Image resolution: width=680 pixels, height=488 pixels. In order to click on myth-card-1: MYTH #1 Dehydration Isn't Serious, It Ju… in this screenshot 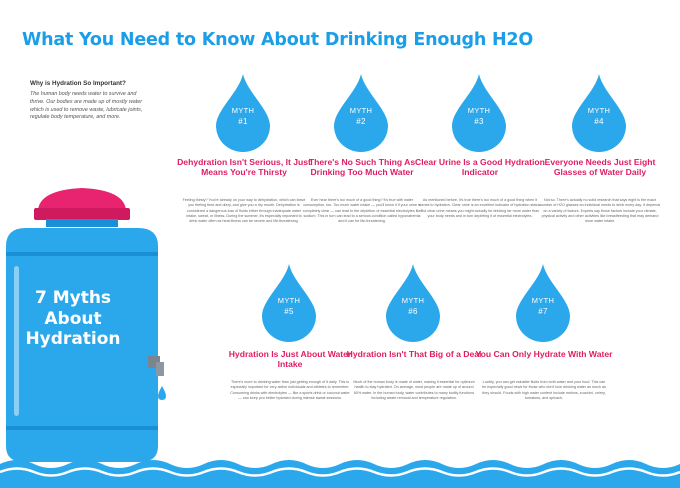, I will do `click(244, 169)`.